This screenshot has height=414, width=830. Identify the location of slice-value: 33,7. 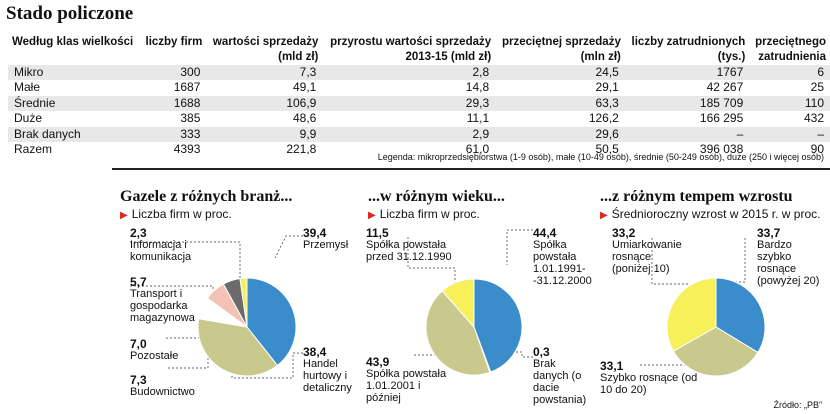
(769, 233).